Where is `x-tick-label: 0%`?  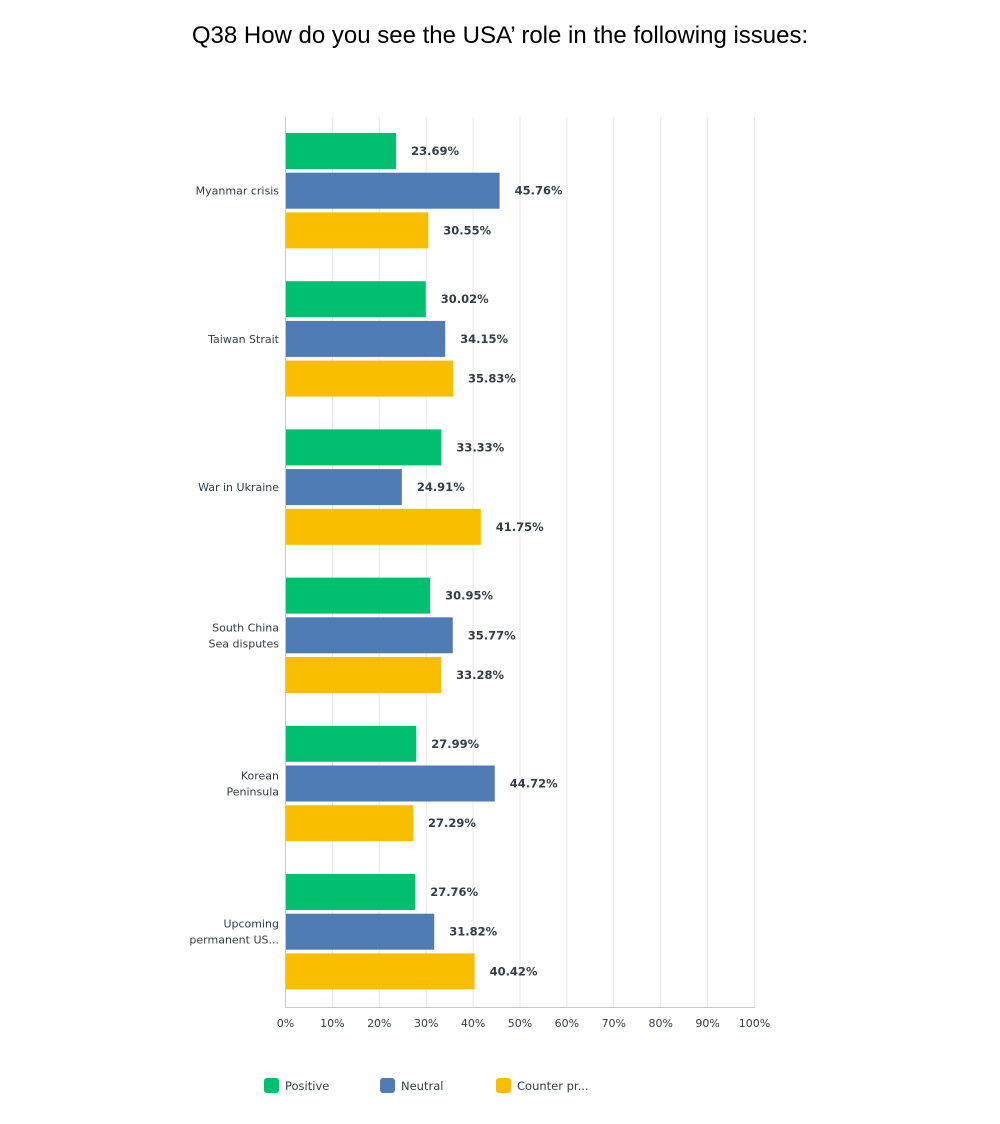 x-tick-label: 0% is located at coordinates (285, 1023).